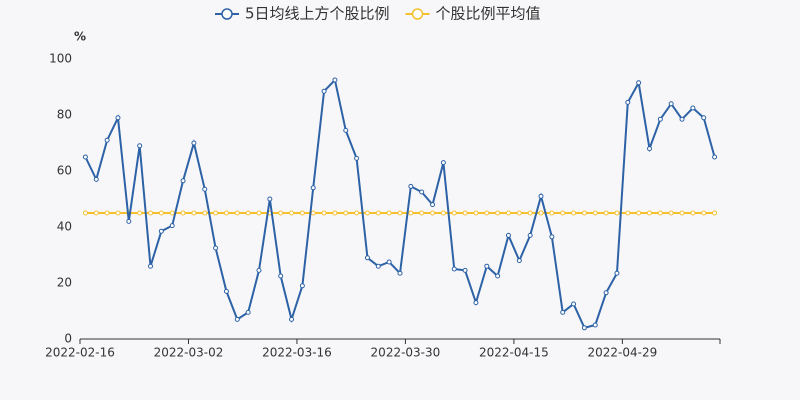 This screenshot has width=800, height=400. I want to click on legend-label: 5日均线上方个股比例, so click(317, 14).